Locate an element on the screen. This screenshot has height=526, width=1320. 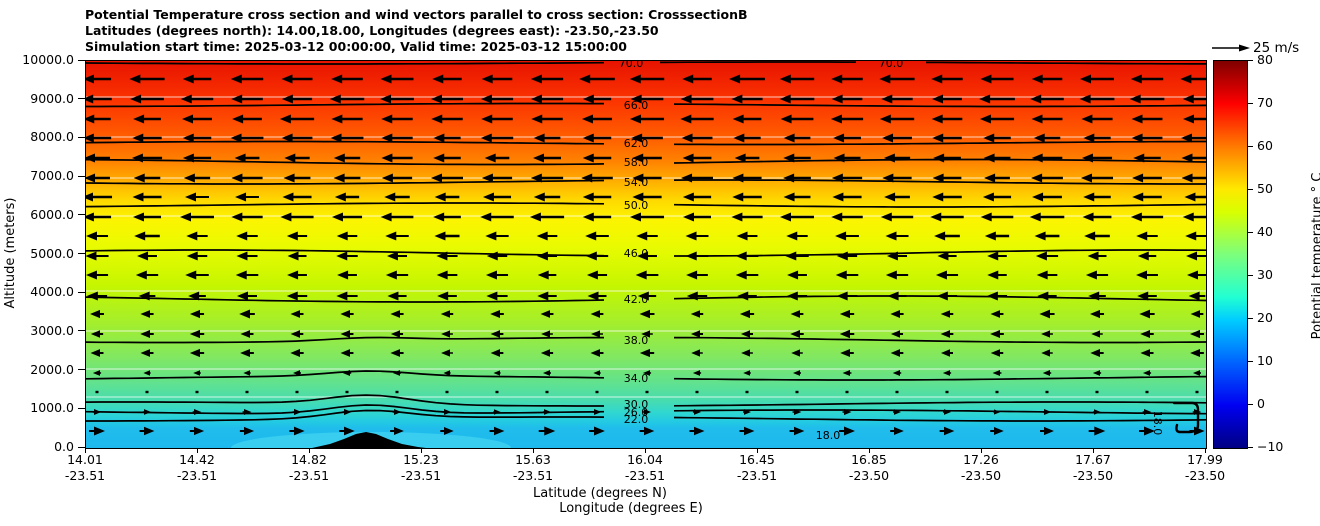
contour-label: 18.0 is located at coordinates (828, 435).